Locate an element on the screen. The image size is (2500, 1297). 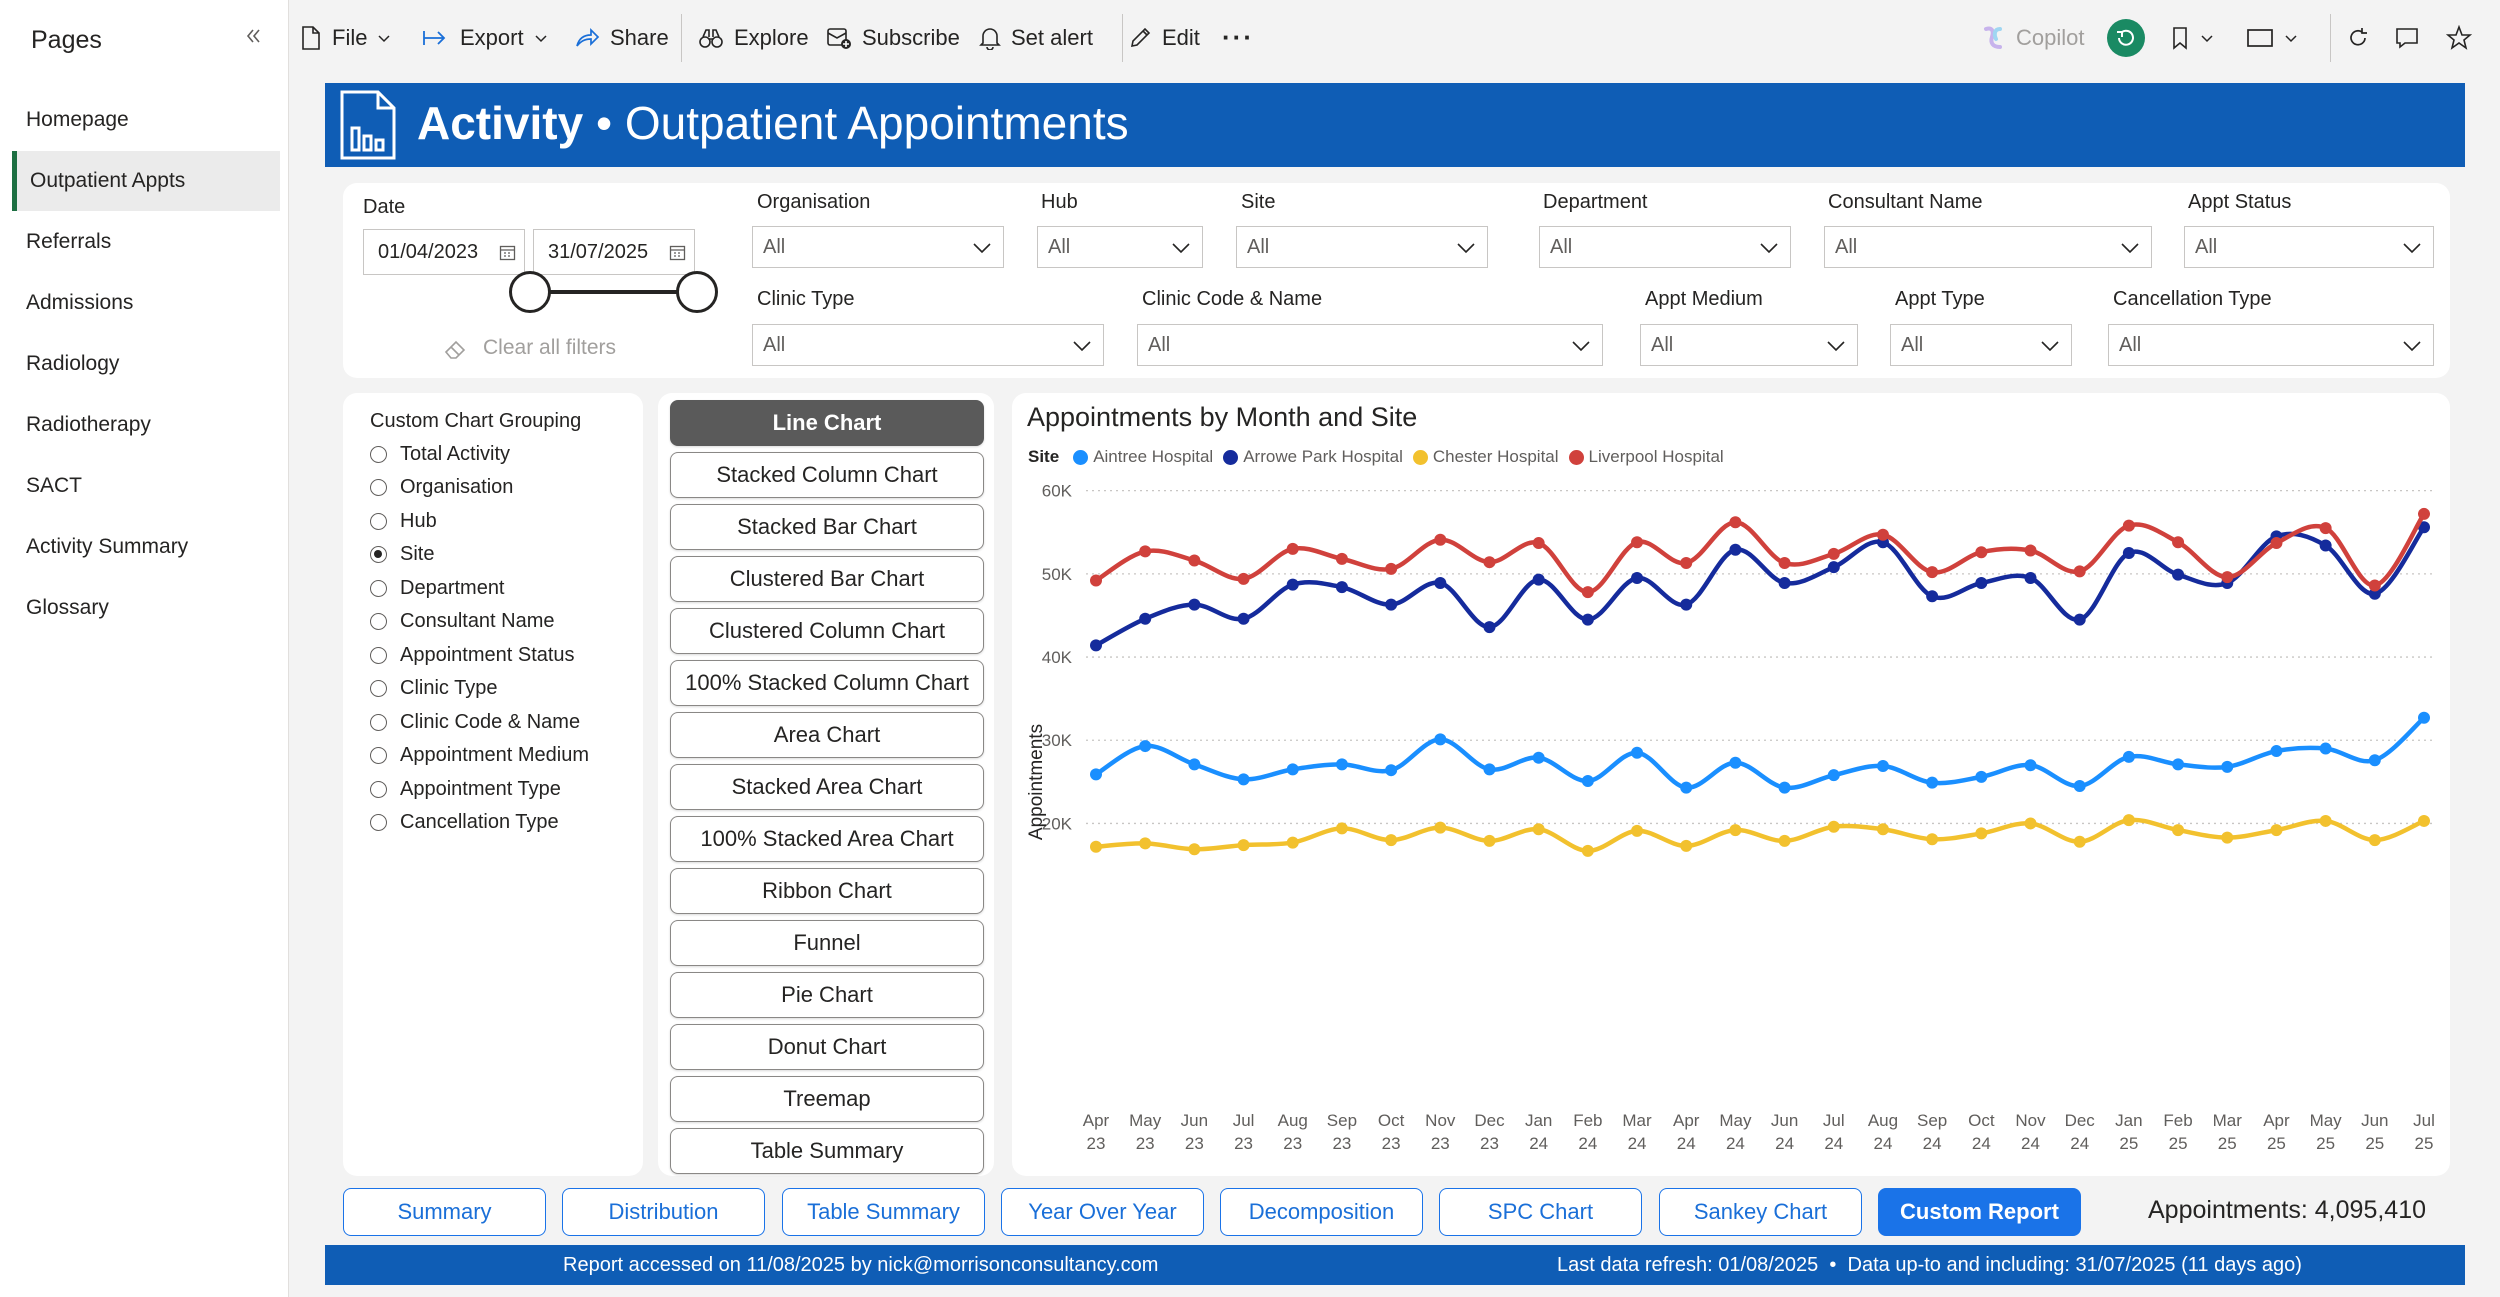
nav-item-sact: SACT is located at coordinates (54, 485).